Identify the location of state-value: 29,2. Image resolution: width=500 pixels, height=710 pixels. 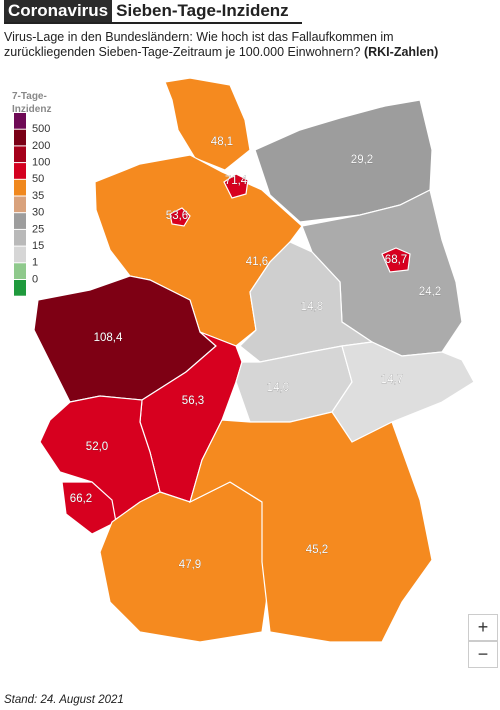
(362, 160).